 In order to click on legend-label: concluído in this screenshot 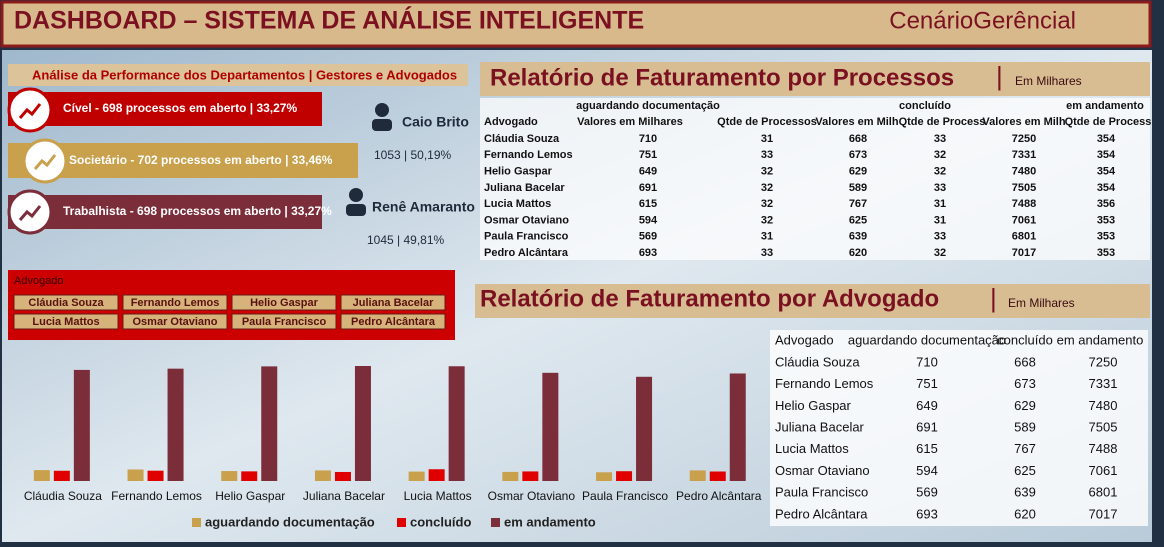, I will do `click(440, 521)`.